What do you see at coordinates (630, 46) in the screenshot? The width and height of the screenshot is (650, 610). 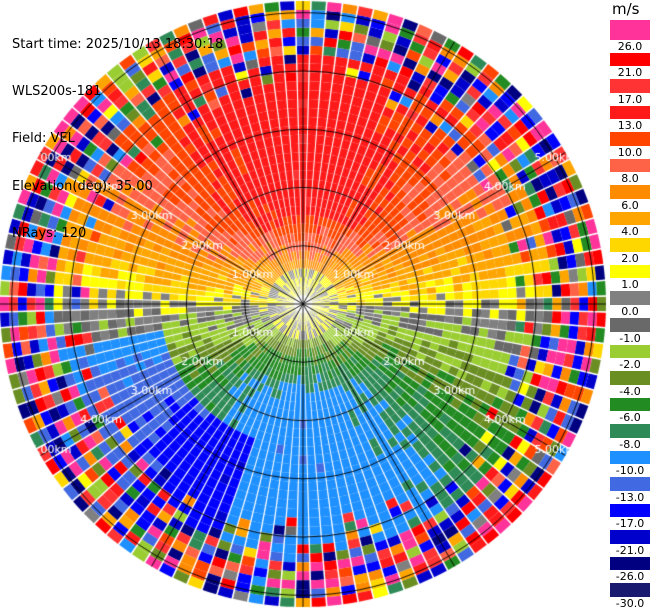 I see `colorbar-label: 26.0` at bounding box center [630, 46].